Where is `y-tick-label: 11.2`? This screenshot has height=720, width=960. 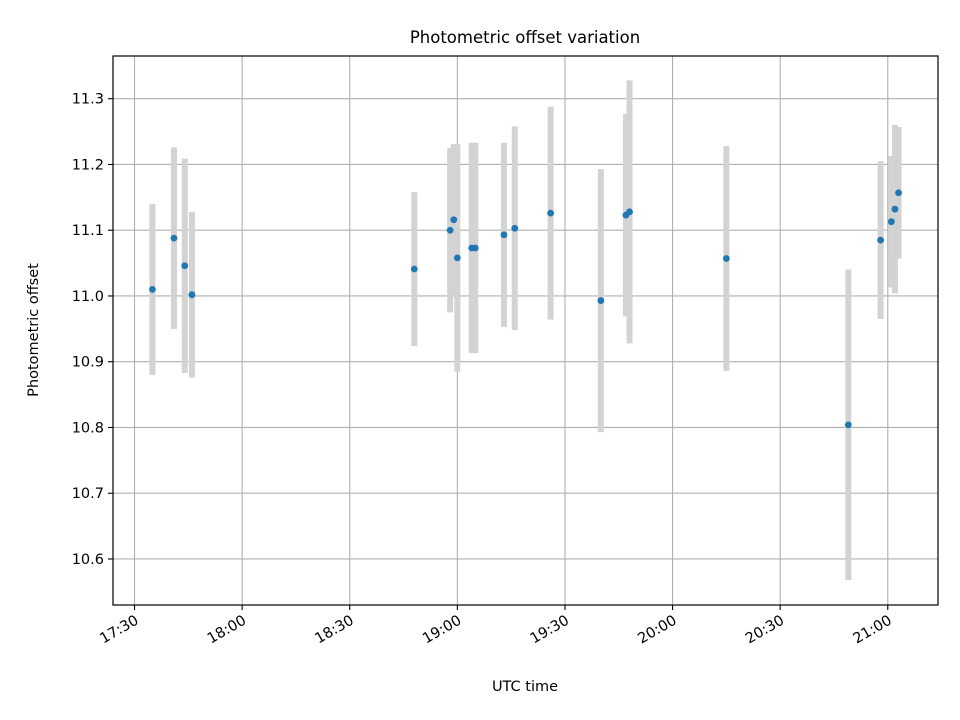 y-tick-label: 11.2 is located at coordinates (88, 165).